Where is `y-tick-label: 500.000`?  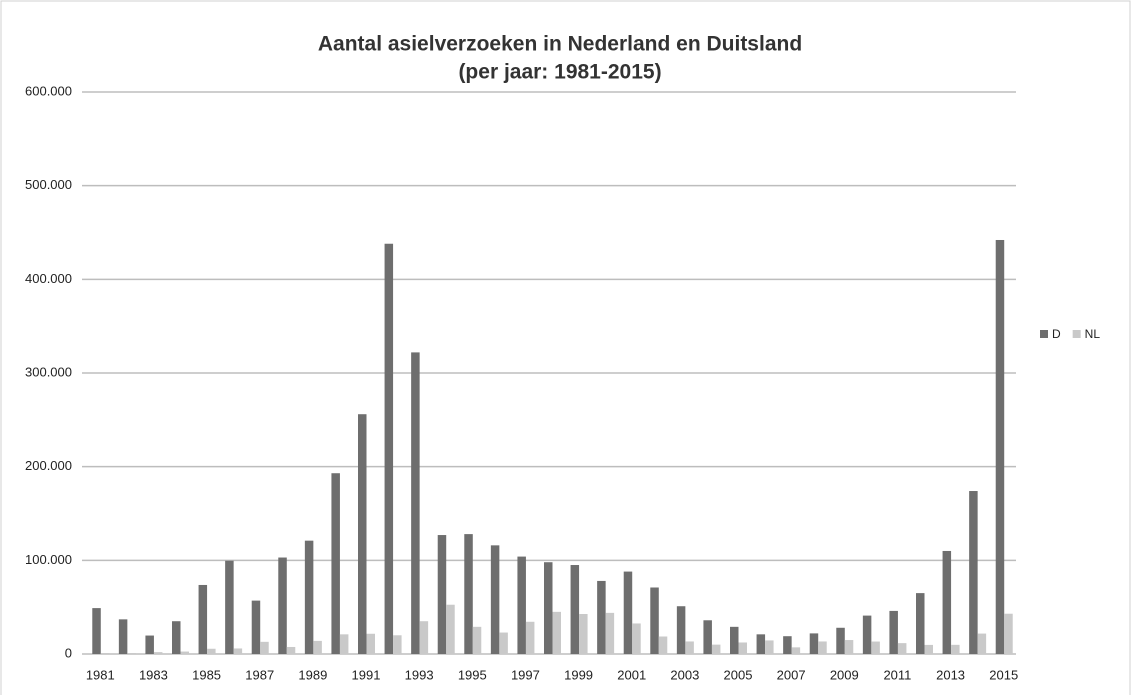
y-tick-label: 500.000 is located at coordinates (48, 184).